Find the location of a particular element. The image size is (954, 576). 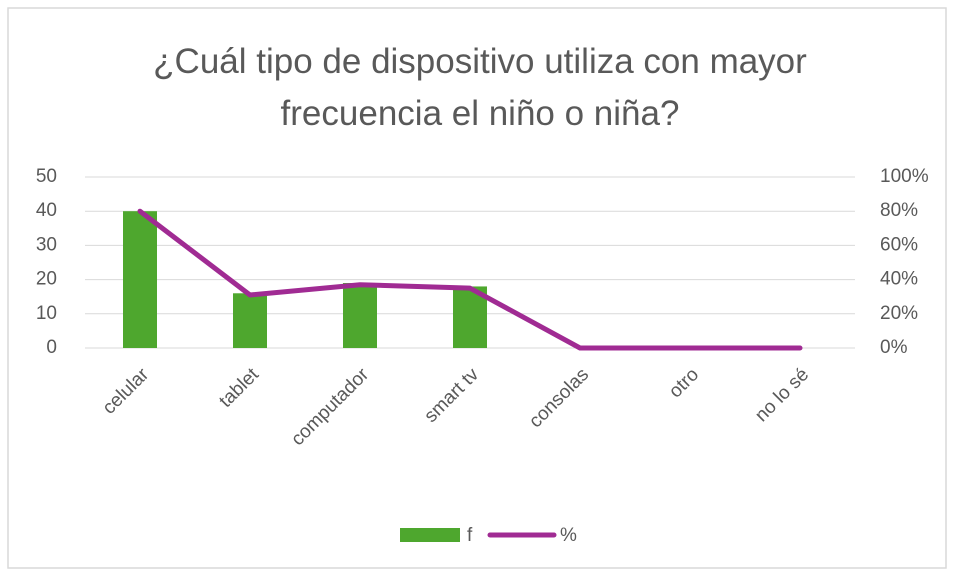

y-tick-label: 10 is located at coordinates (46, 313).